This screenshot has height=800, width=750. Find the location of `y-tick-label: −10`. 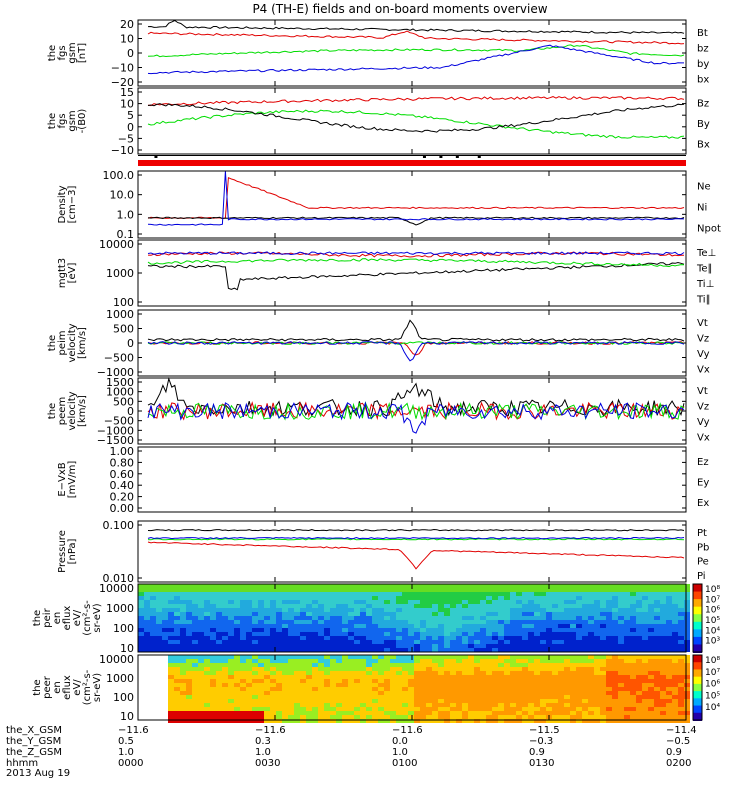

y-tick-label: −10 is located at coordinates (122, 150).